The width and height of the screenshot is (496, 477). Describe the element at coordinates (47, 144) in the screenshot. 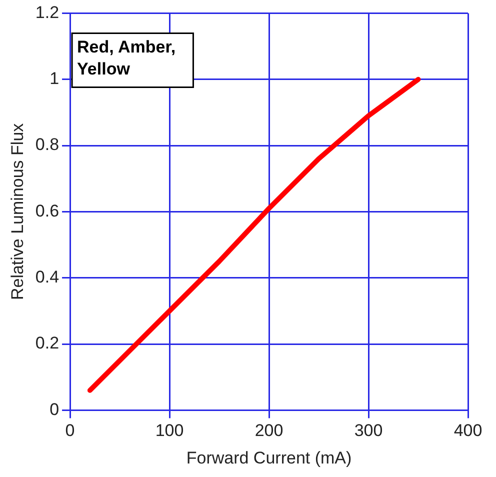

I see `y-tick-label: 0.8` at that location.